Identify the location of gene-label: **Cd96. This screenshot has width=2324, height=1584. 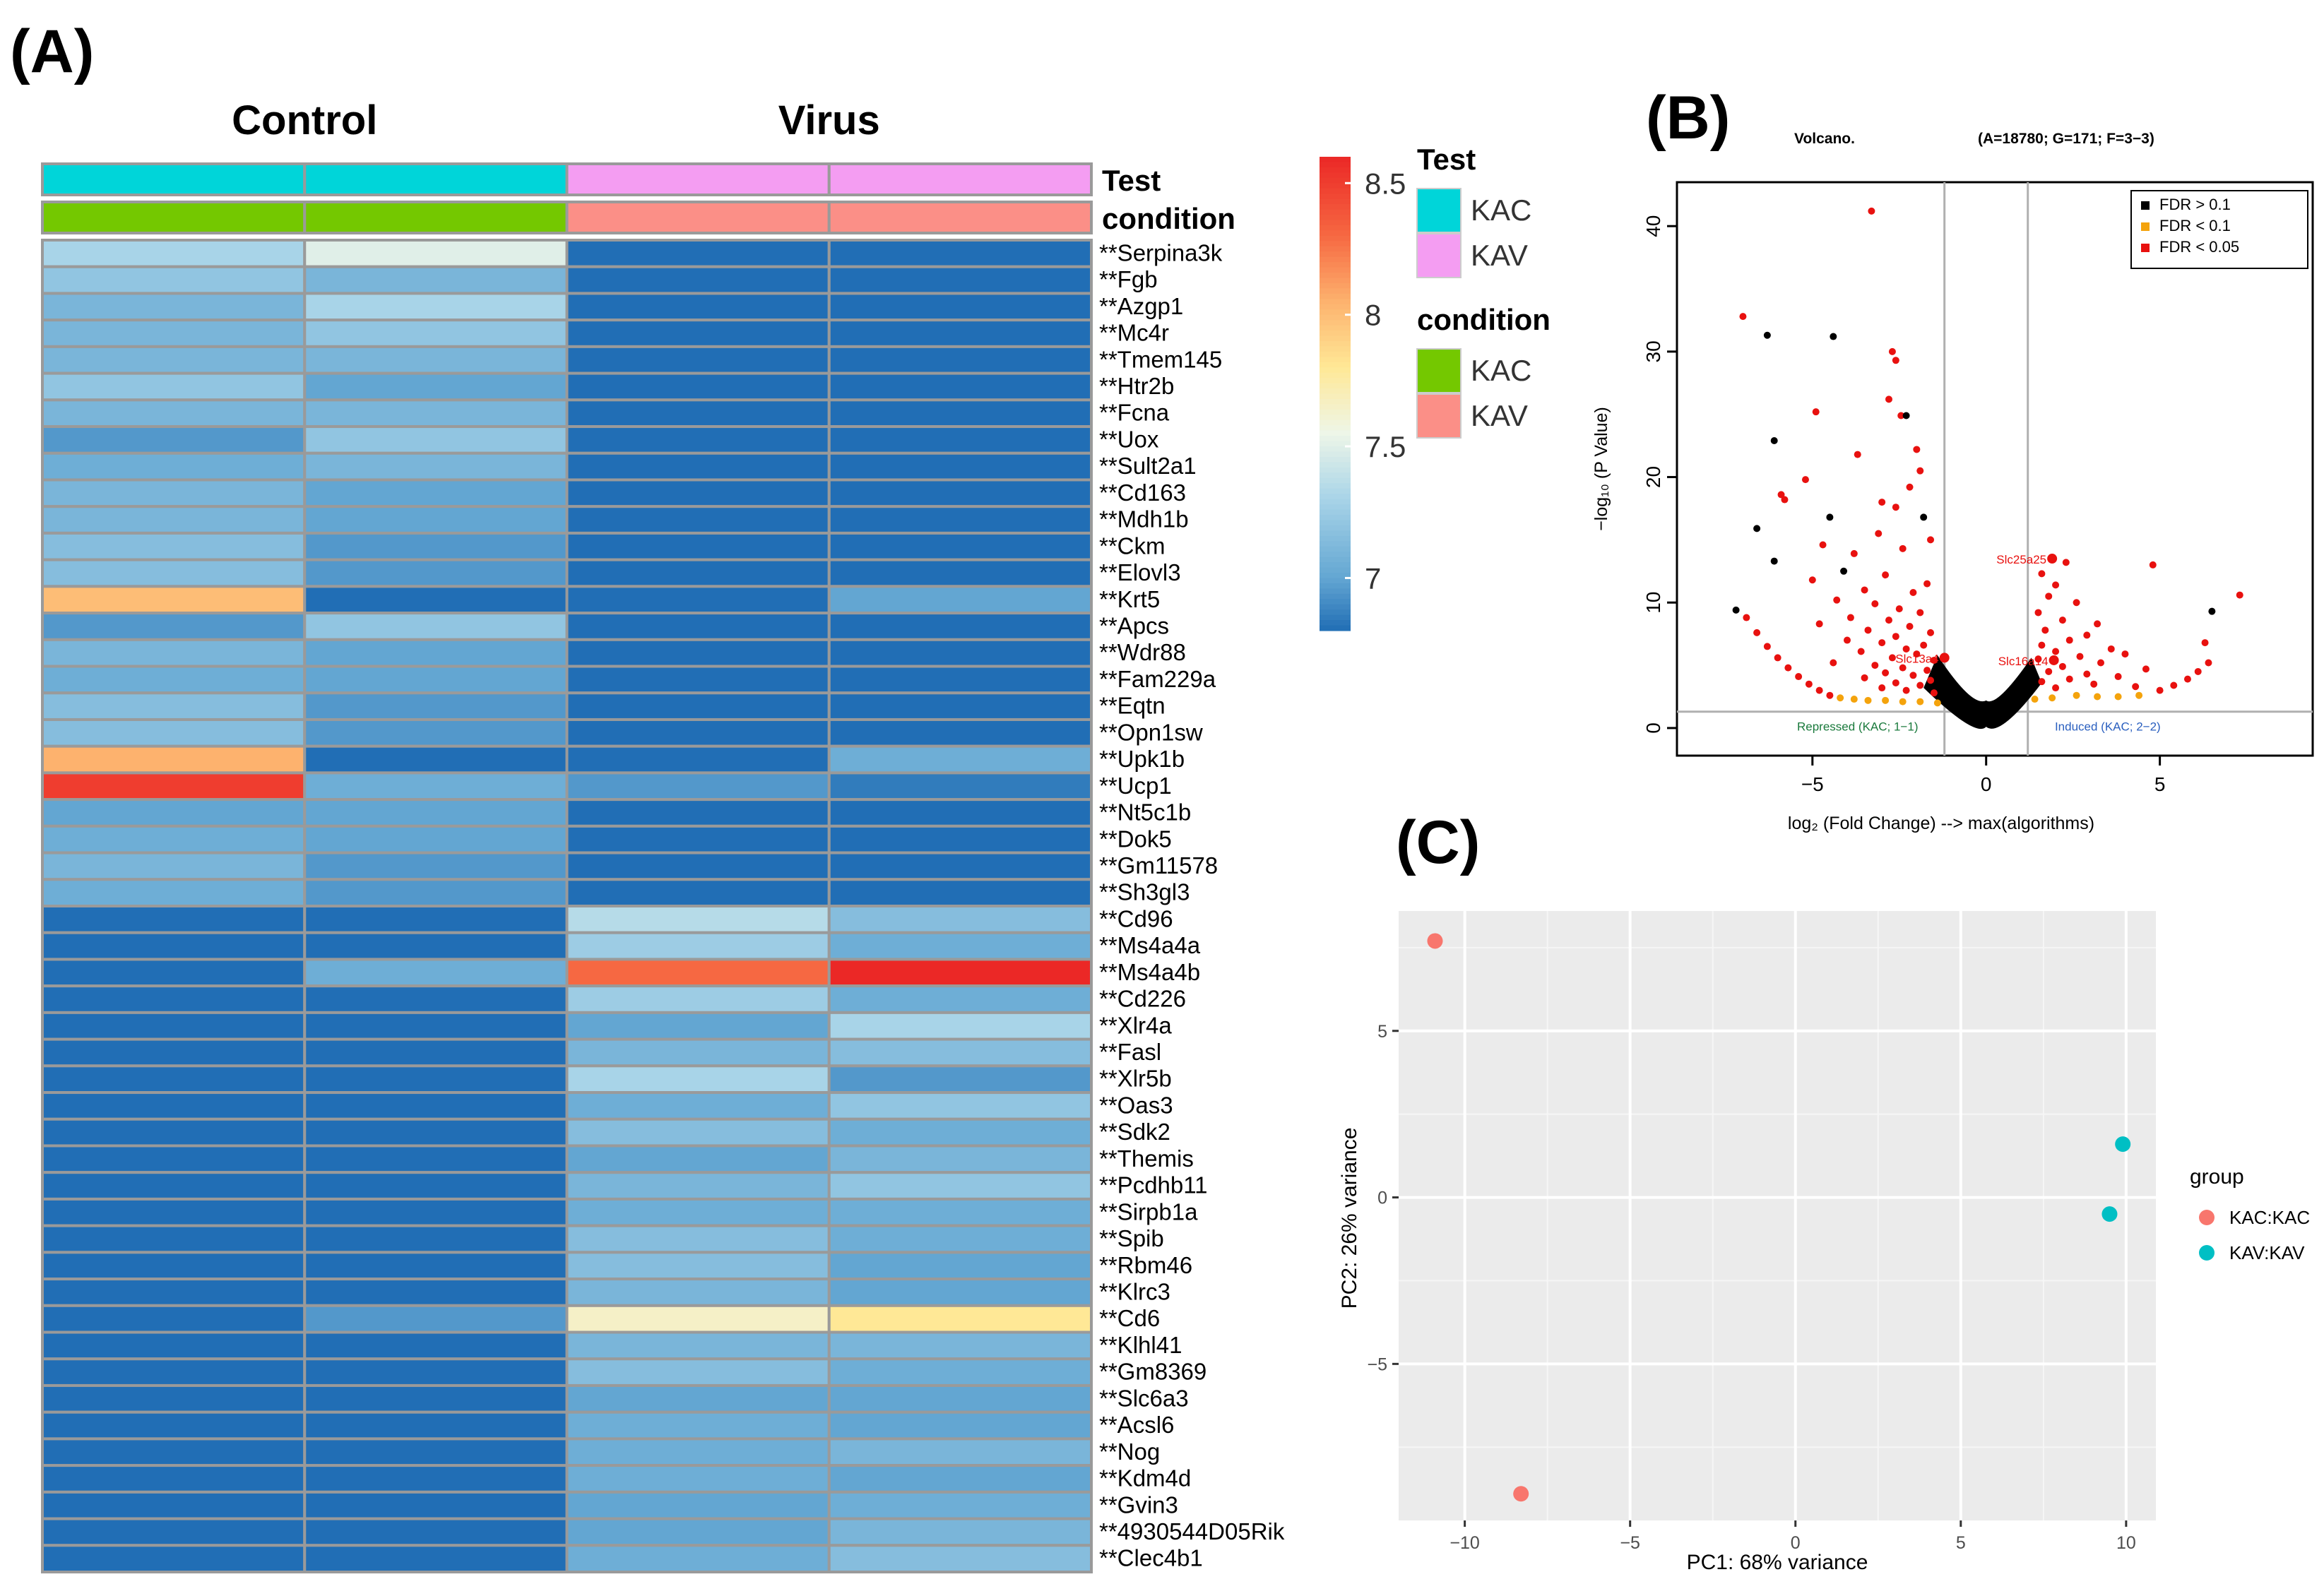
(1136, 918).